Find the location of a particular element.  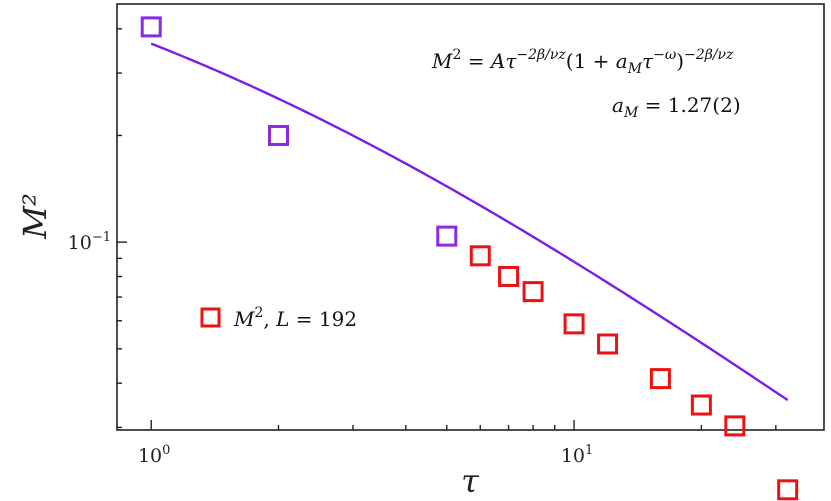

marker-series0-point0 is located at coordinates (151, 27).